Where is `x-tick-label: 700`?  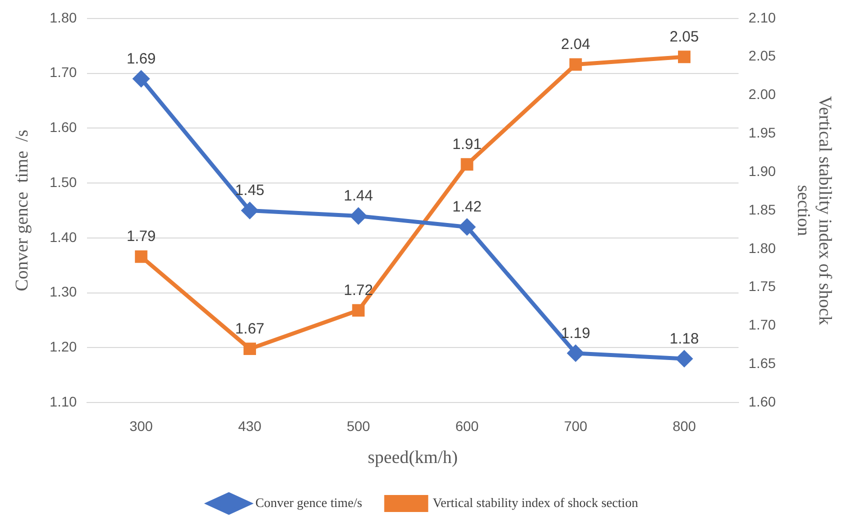
x-tick-label: 700 is located at coordinates (576, 426).